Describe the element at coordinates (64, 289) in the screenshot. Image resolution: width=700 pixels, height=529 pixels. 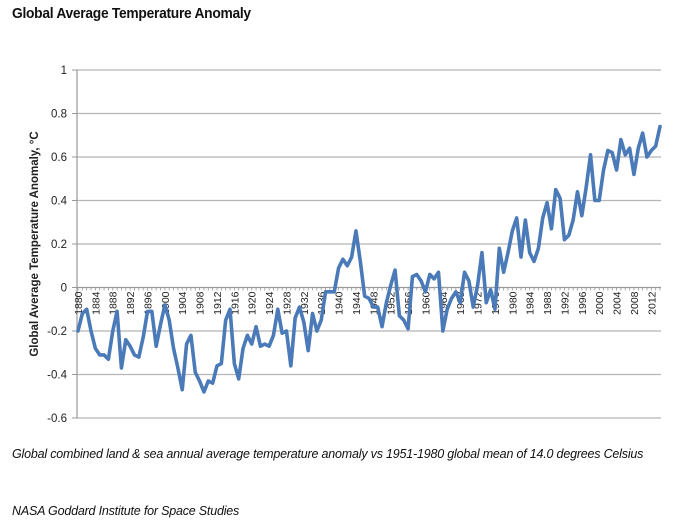
I see `y-tick-label: 0` at that location.